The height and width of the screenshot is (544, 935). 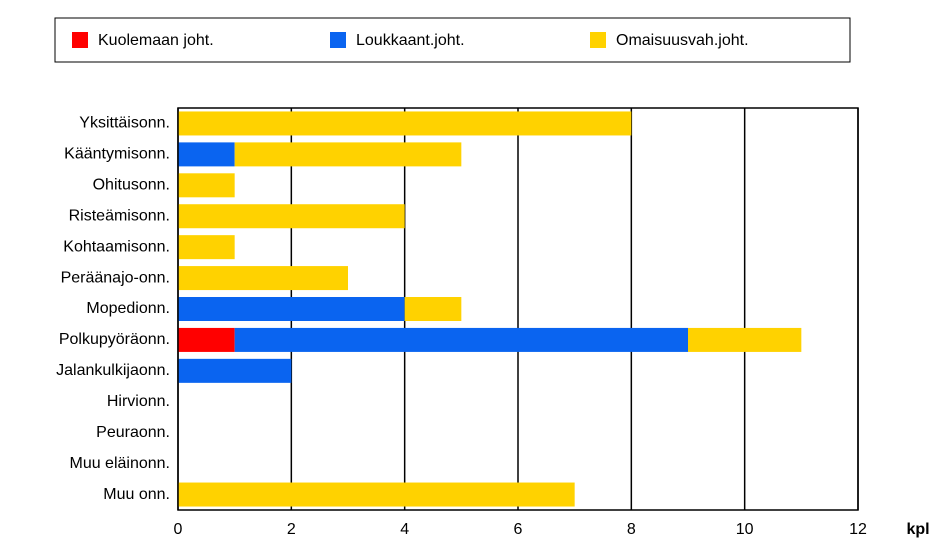 What do you see at coordinates (518, 529) in the screenshot?
I see `x-tick-label: 6` at bounding box center [518, 529].